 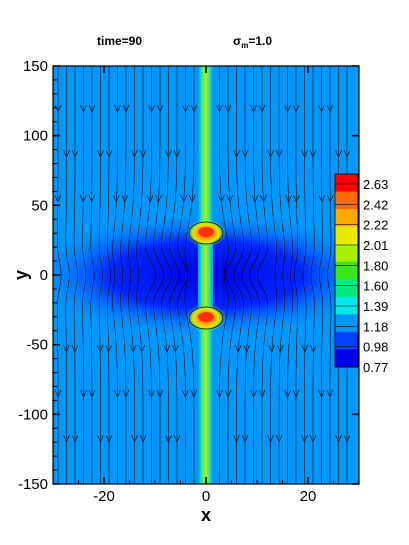 What do you see at coordinates (252, 42) in the screenshot?
I see `title-sigma: σm=1.0` at bounding box center [252, 42].